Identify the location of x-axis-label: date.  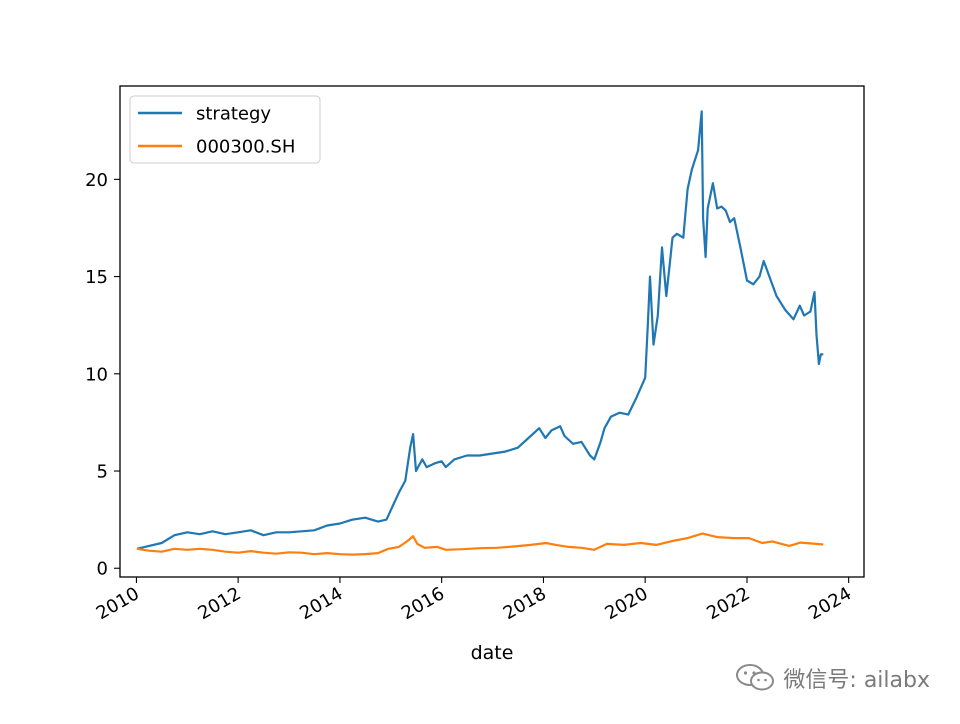
(492, 653).